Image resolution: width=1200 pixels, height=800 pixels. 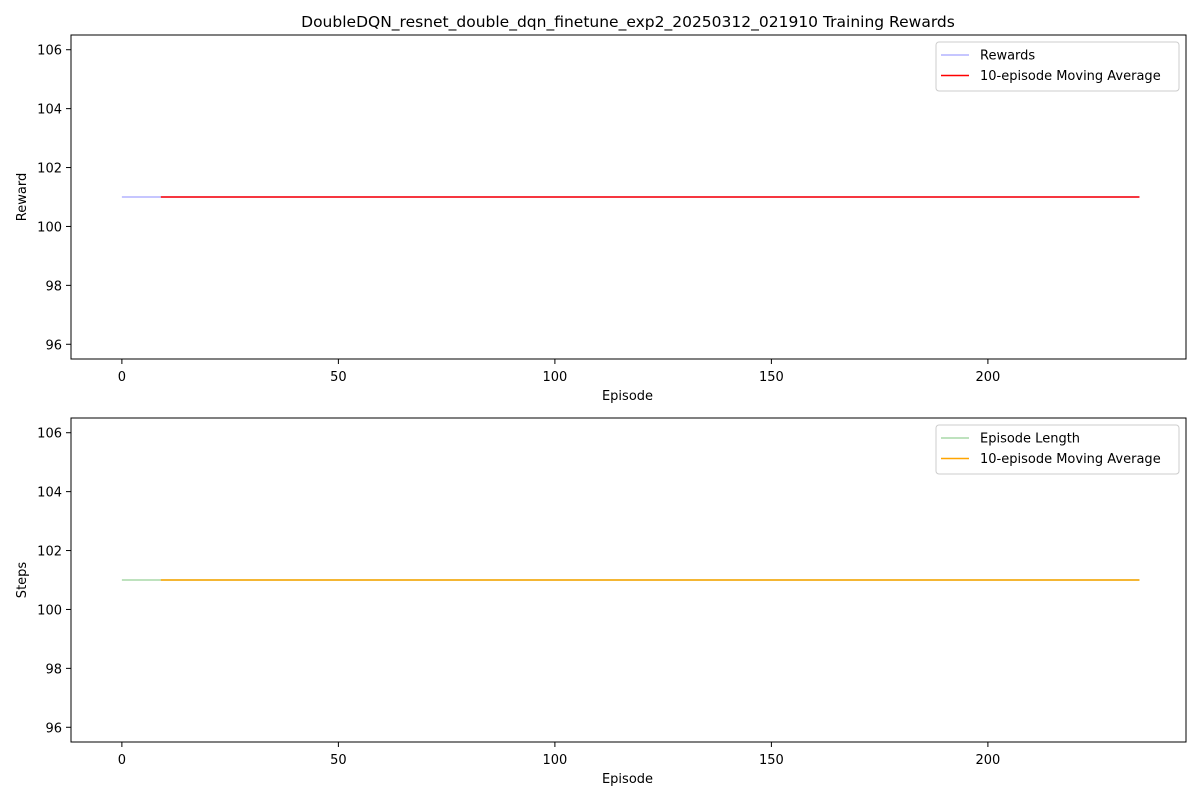 What do you see at coordinates (1030, 439) in the screenshot?
I see `legend-label-1: Episode Length` at bounding box center [1030, 439].